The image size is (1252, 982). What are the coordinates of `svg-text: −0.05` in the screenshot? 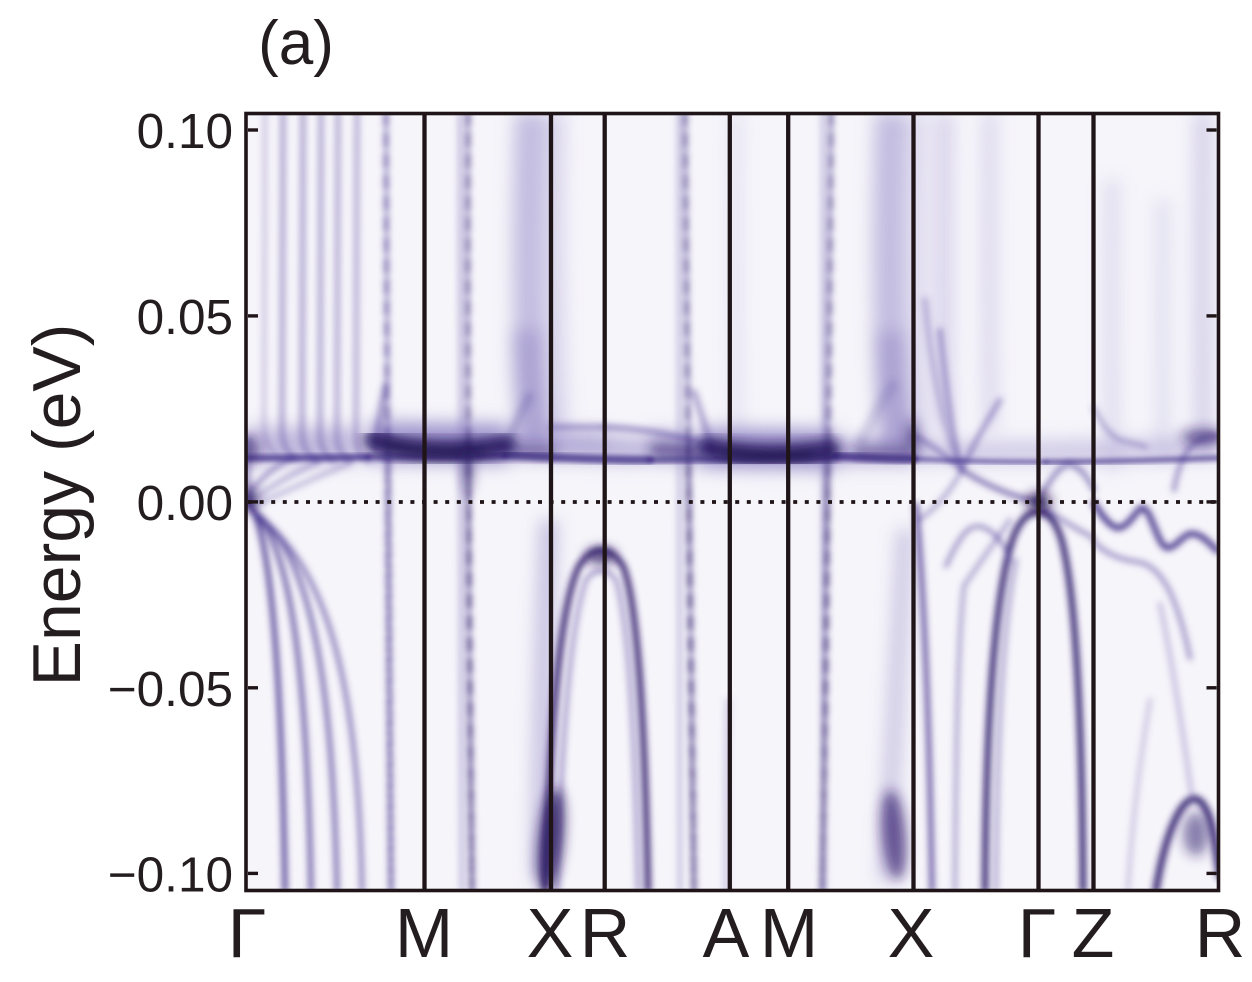 It's located at (170, 689).